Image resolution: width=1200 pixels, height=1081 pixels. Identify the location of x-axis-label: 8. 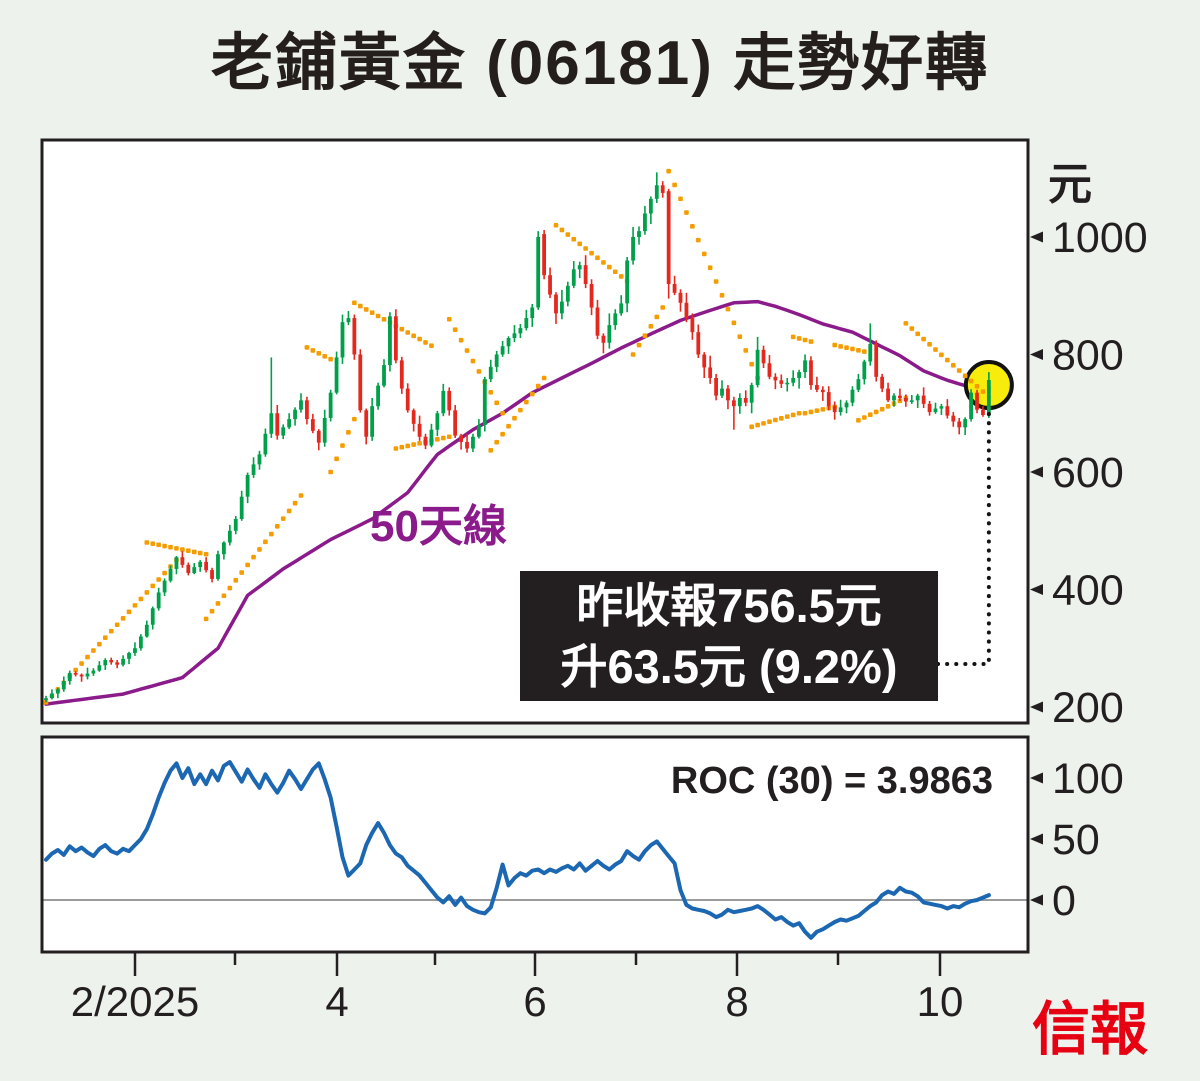
(736, 1001).